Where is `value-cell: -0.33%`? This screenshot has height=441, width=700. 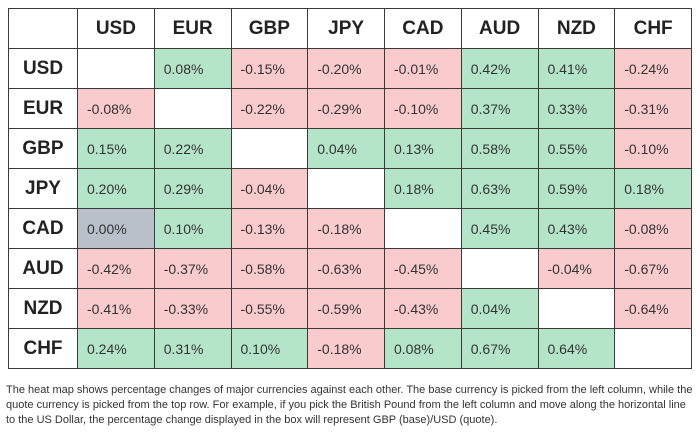 value-cell: -0.33% is located at coordinates (192, 308).